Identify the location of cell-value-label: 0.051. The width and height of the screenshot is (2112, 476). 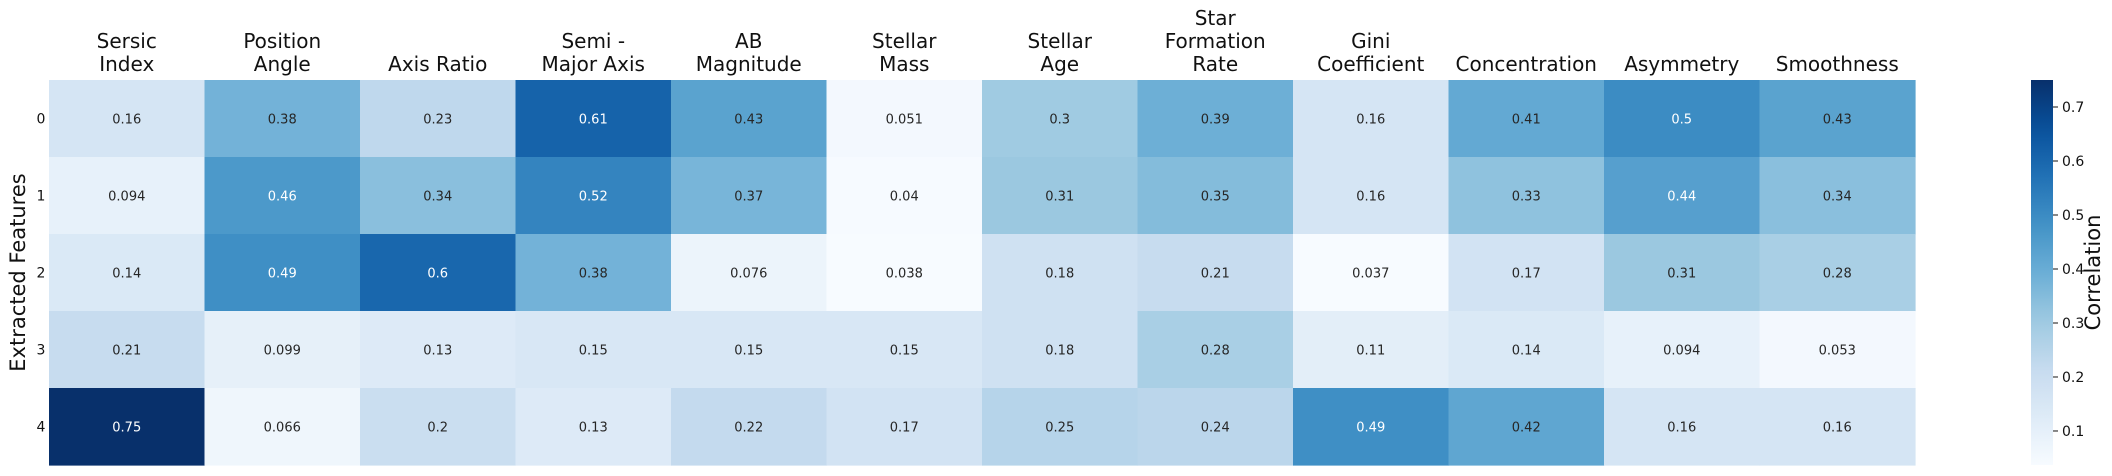
(904, 120).